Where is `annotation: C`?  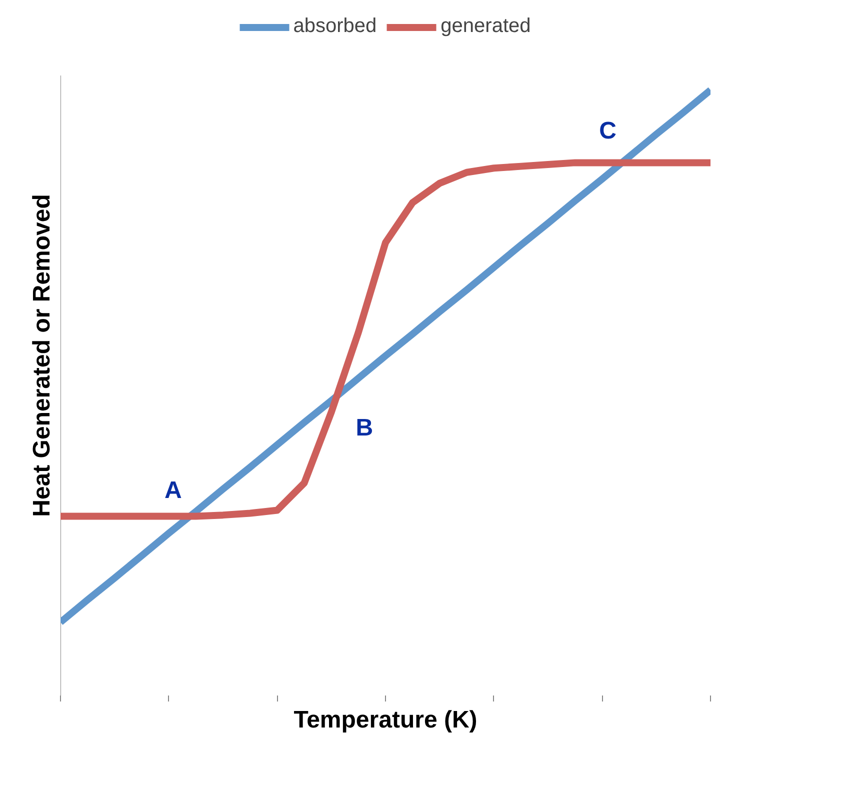
annotation: C is located at coordinates (608, 131).